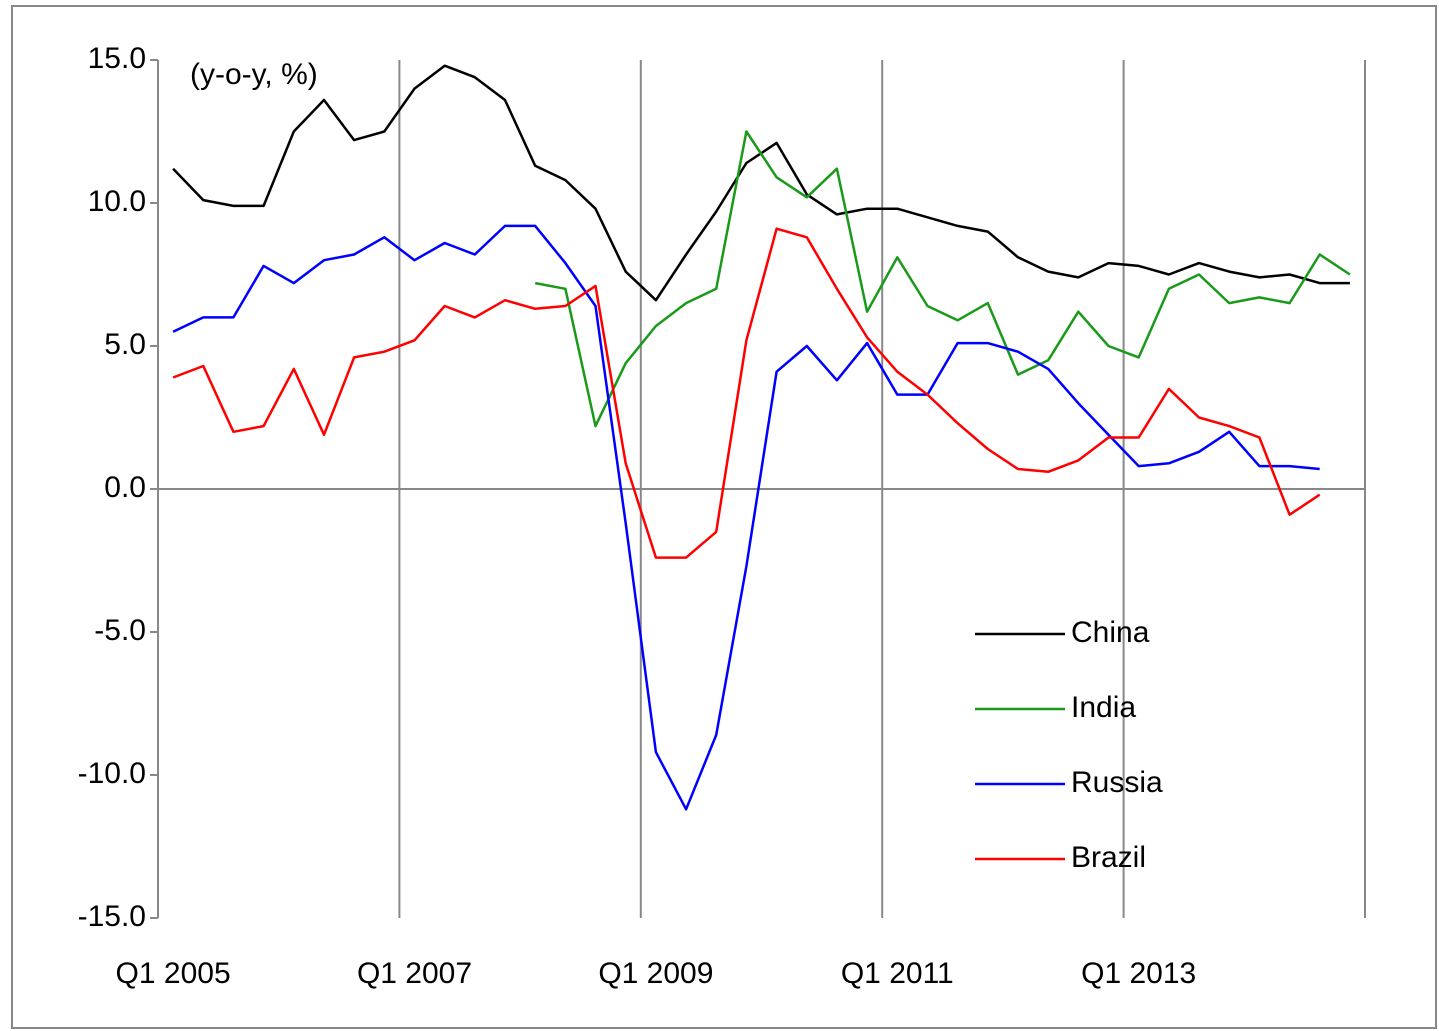 The image size is (1439, 1031). Describe the element at coordinates (414, 973) in the screenshot. I see `x-tick-label: Q1 2007` at that location.